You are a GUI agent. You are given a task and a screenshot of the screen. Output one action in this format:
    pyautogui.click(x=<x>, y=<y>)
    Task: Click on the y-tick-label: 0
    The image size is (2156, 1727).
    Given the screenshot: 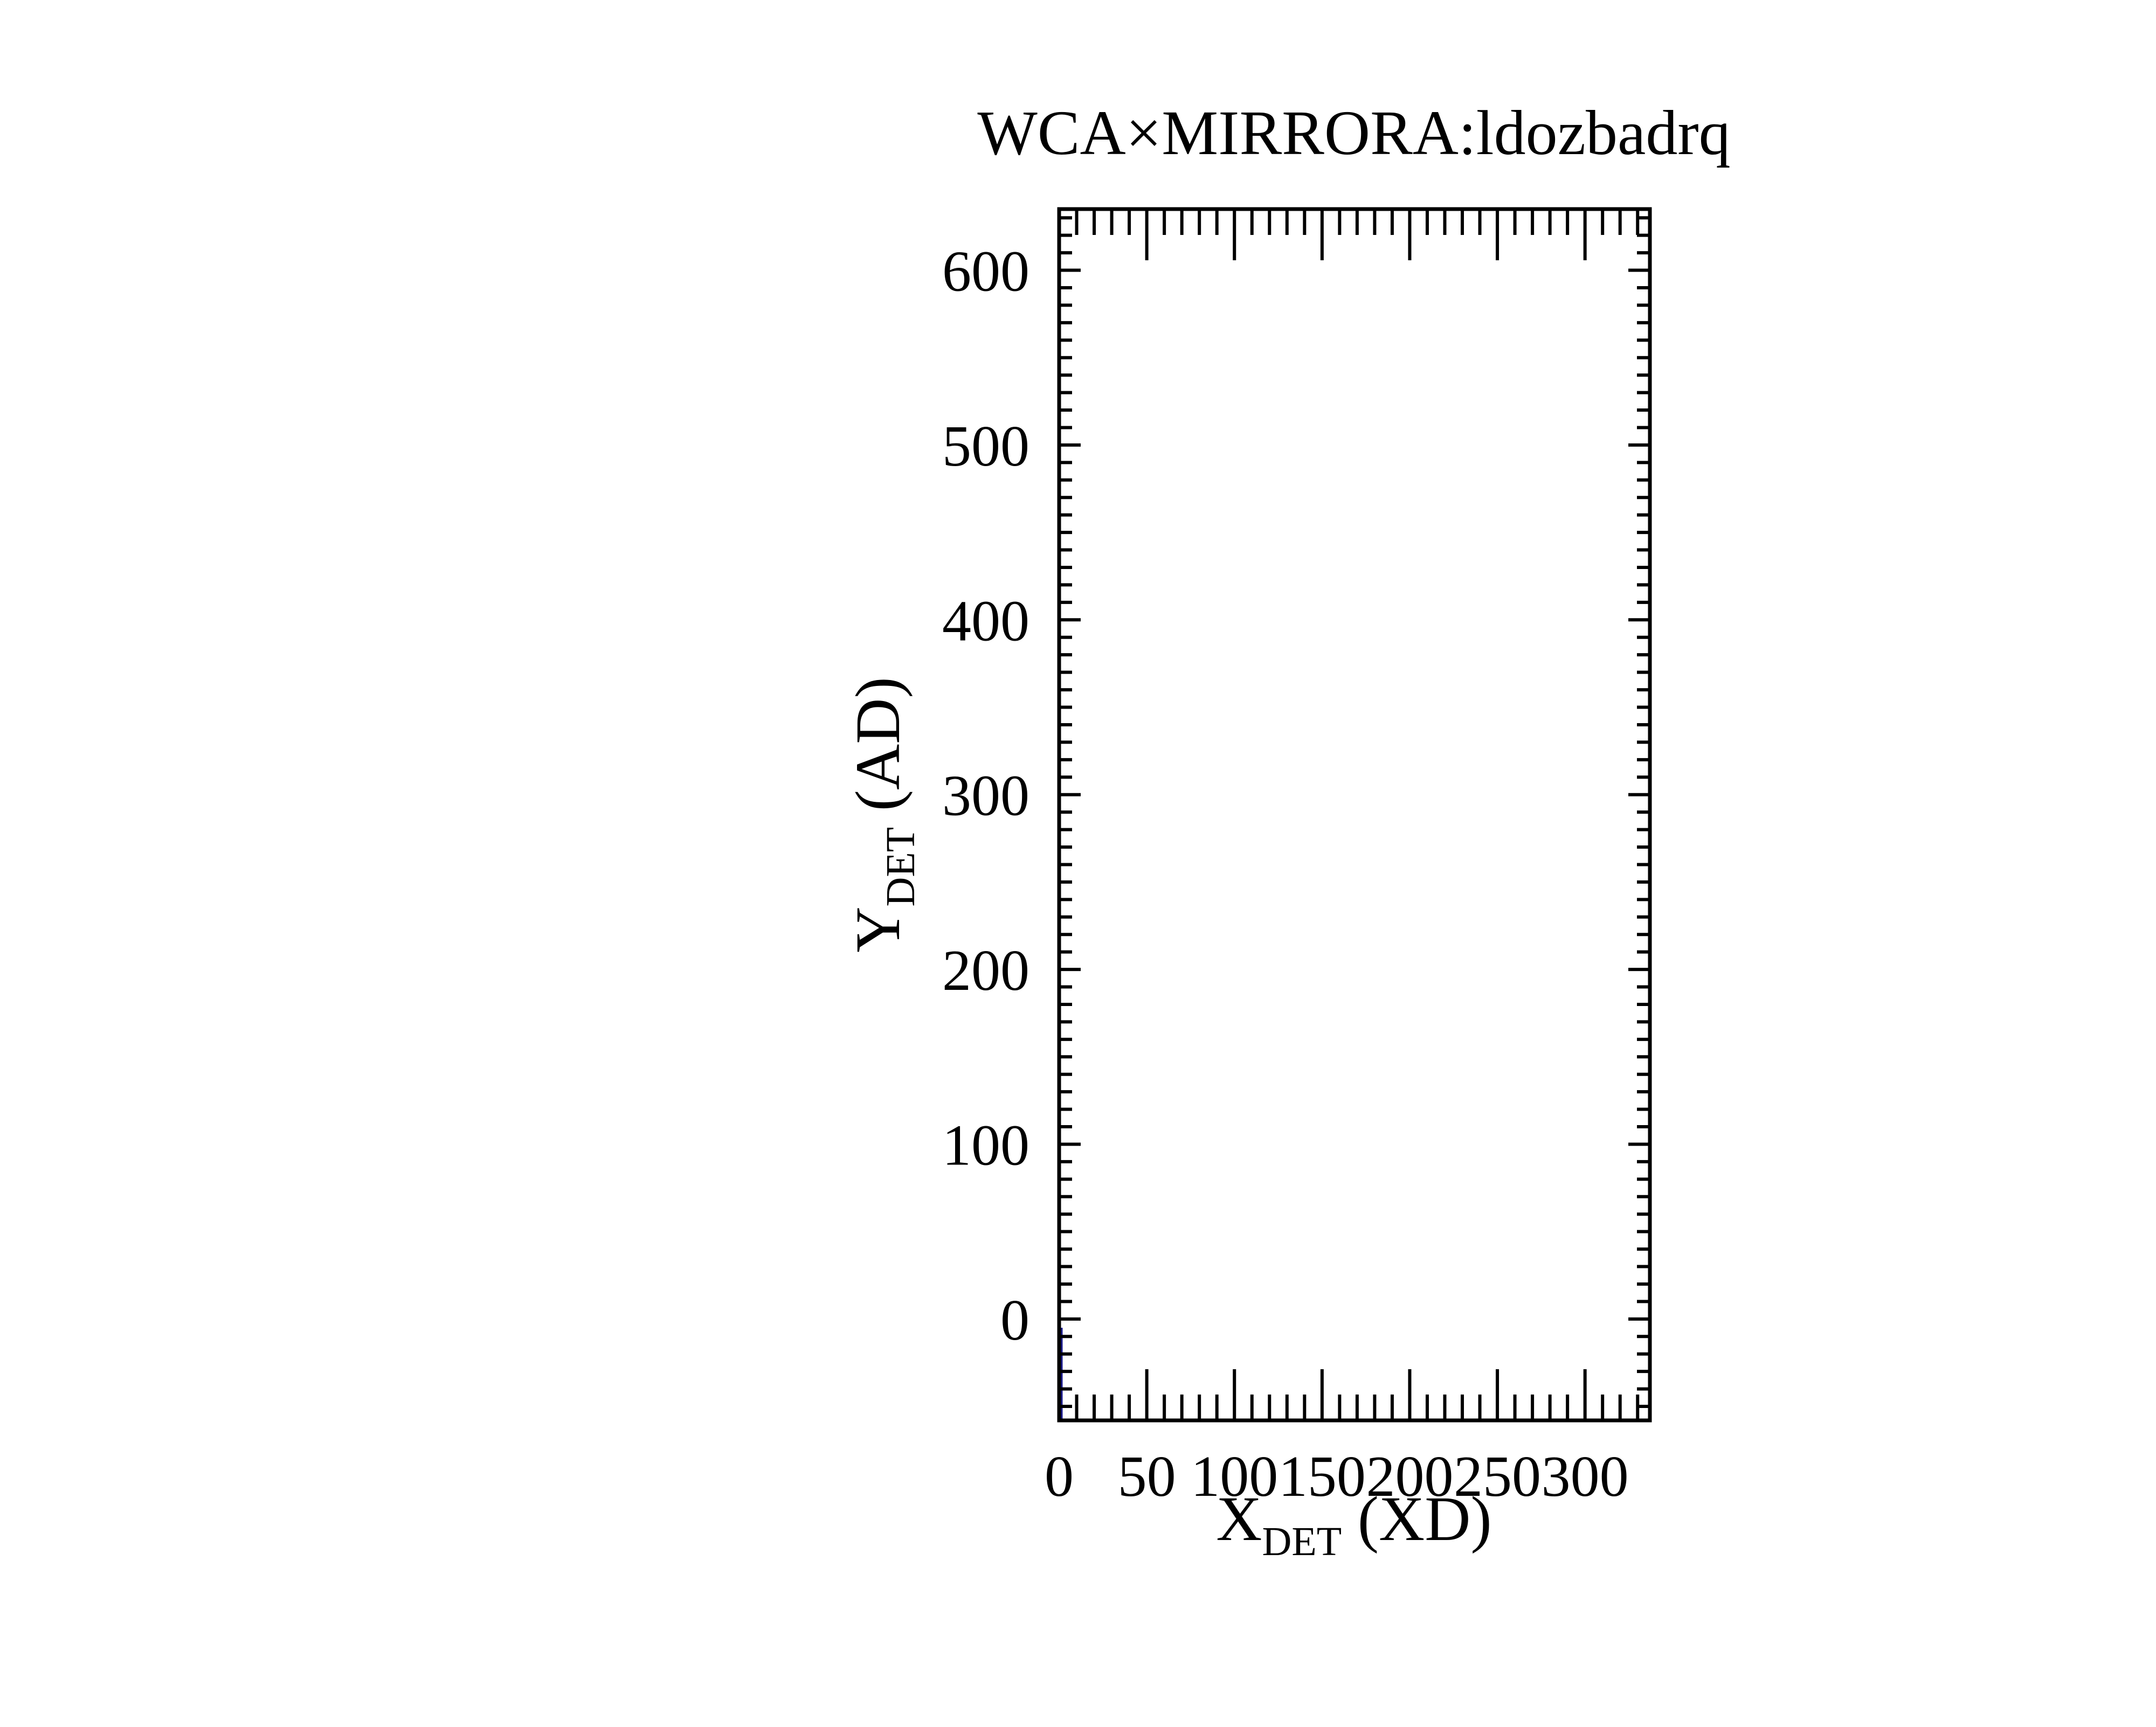 What is the action you would take?
    pyautogui.click(x=1014, y=1321)
    